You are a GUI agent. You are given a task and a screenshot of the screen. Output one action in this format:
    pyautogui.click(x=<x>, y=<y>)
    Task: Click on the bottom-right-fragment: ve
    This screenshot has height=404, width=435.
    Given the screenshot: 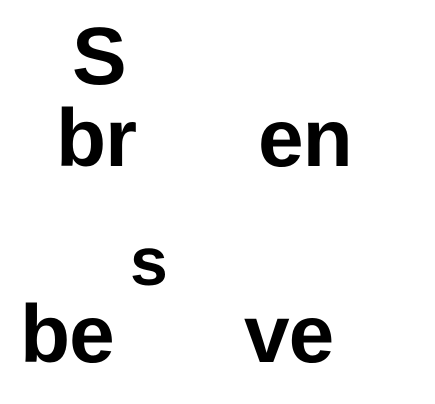 What is the action you would take?
    pyautogui.click(x=289, y=334)
    